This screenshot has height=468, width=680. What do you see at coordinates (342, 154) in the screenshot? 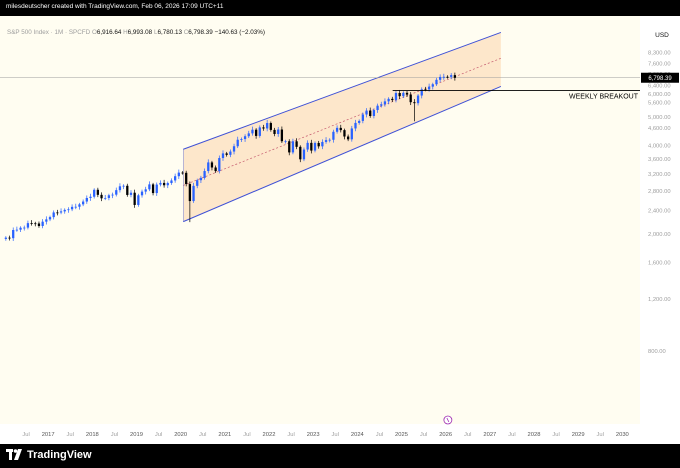
I see `channel-lower-line` at bounding box center [342, 154].